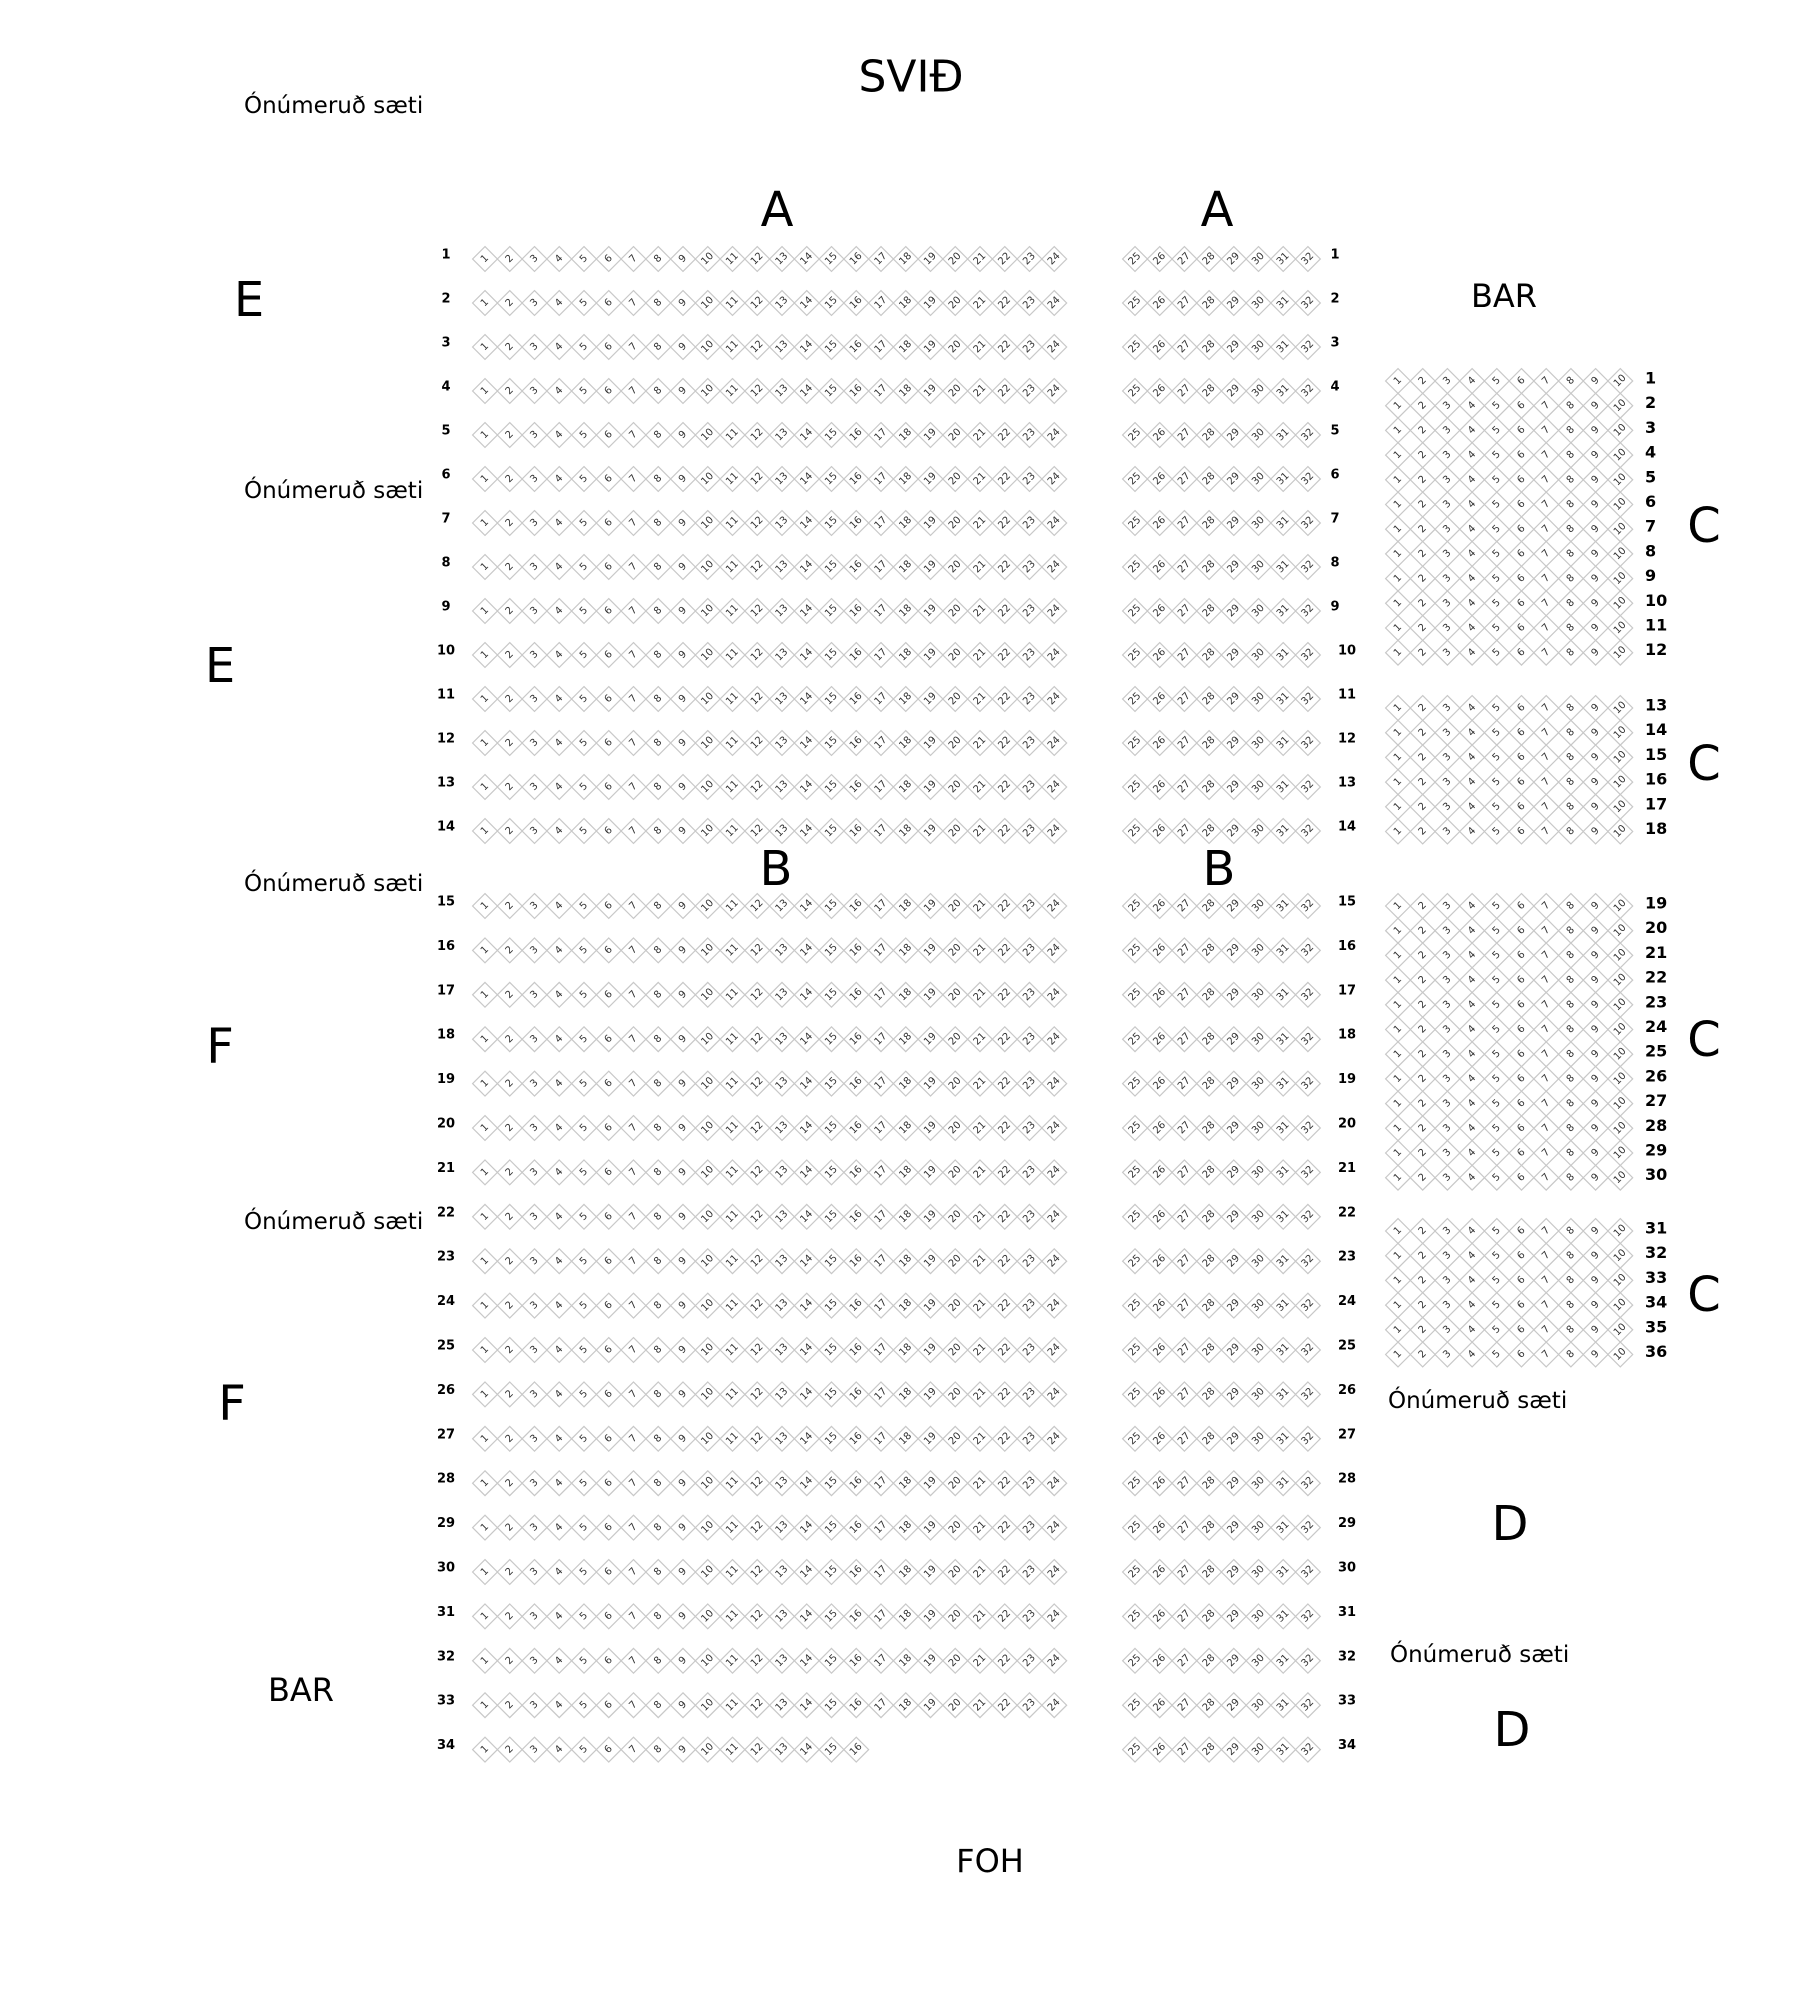 This screenshot has height=1990, width=1820. What do you see at coordinates (757, 1616) in the screenshot?
I see `seat-31-12: 12` at bounding box center [757, 1616].